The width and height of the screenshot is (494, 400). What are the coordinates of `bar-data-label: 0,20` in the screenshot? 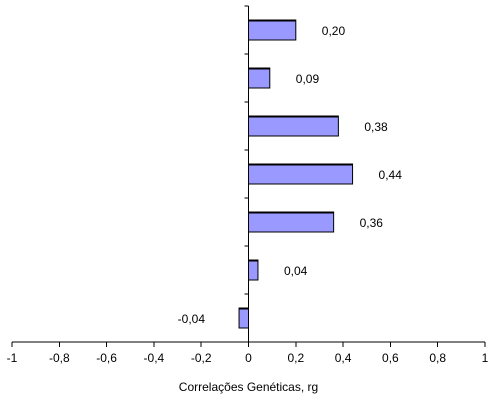 It's located at (334, 31).